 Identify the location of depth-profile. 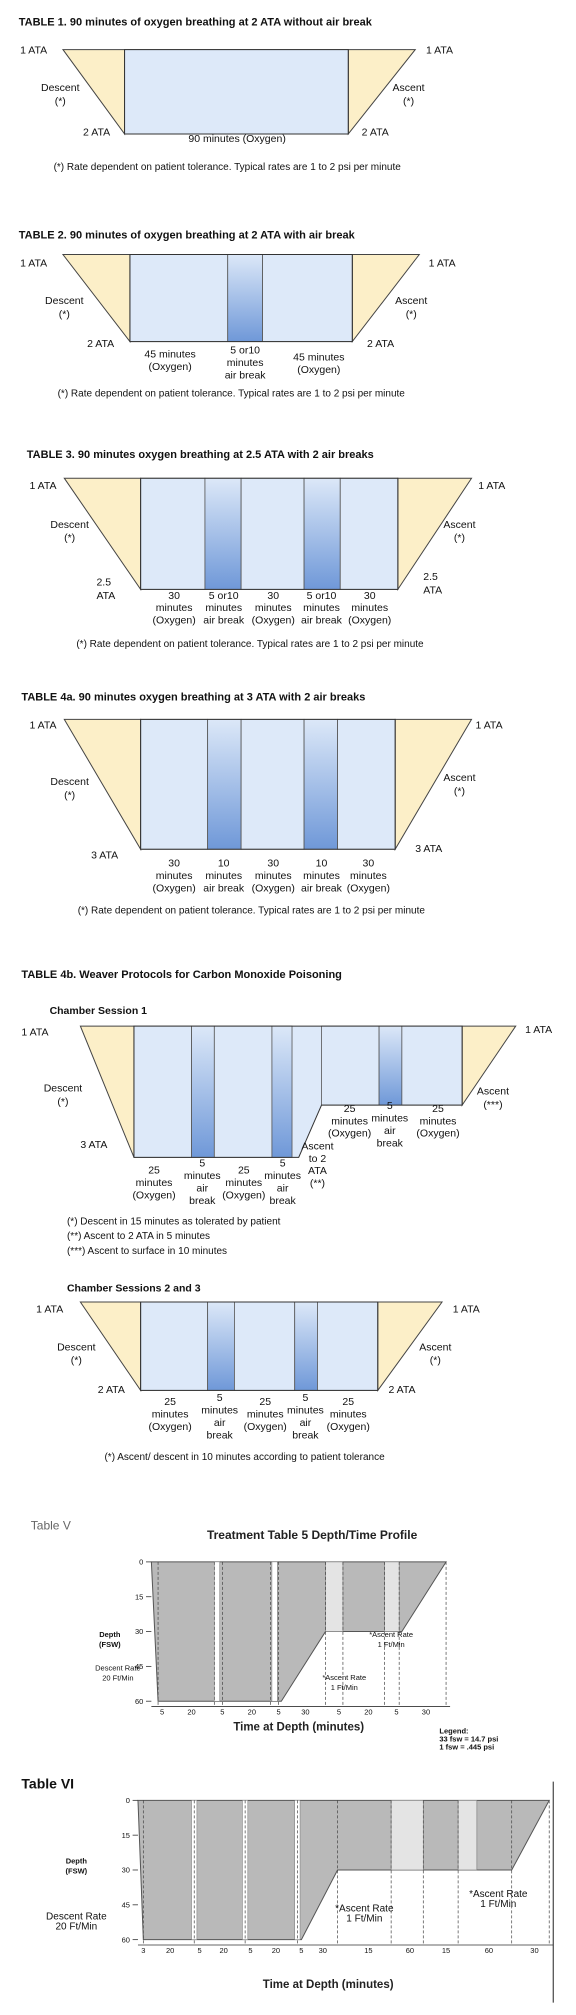
(344, 1870).